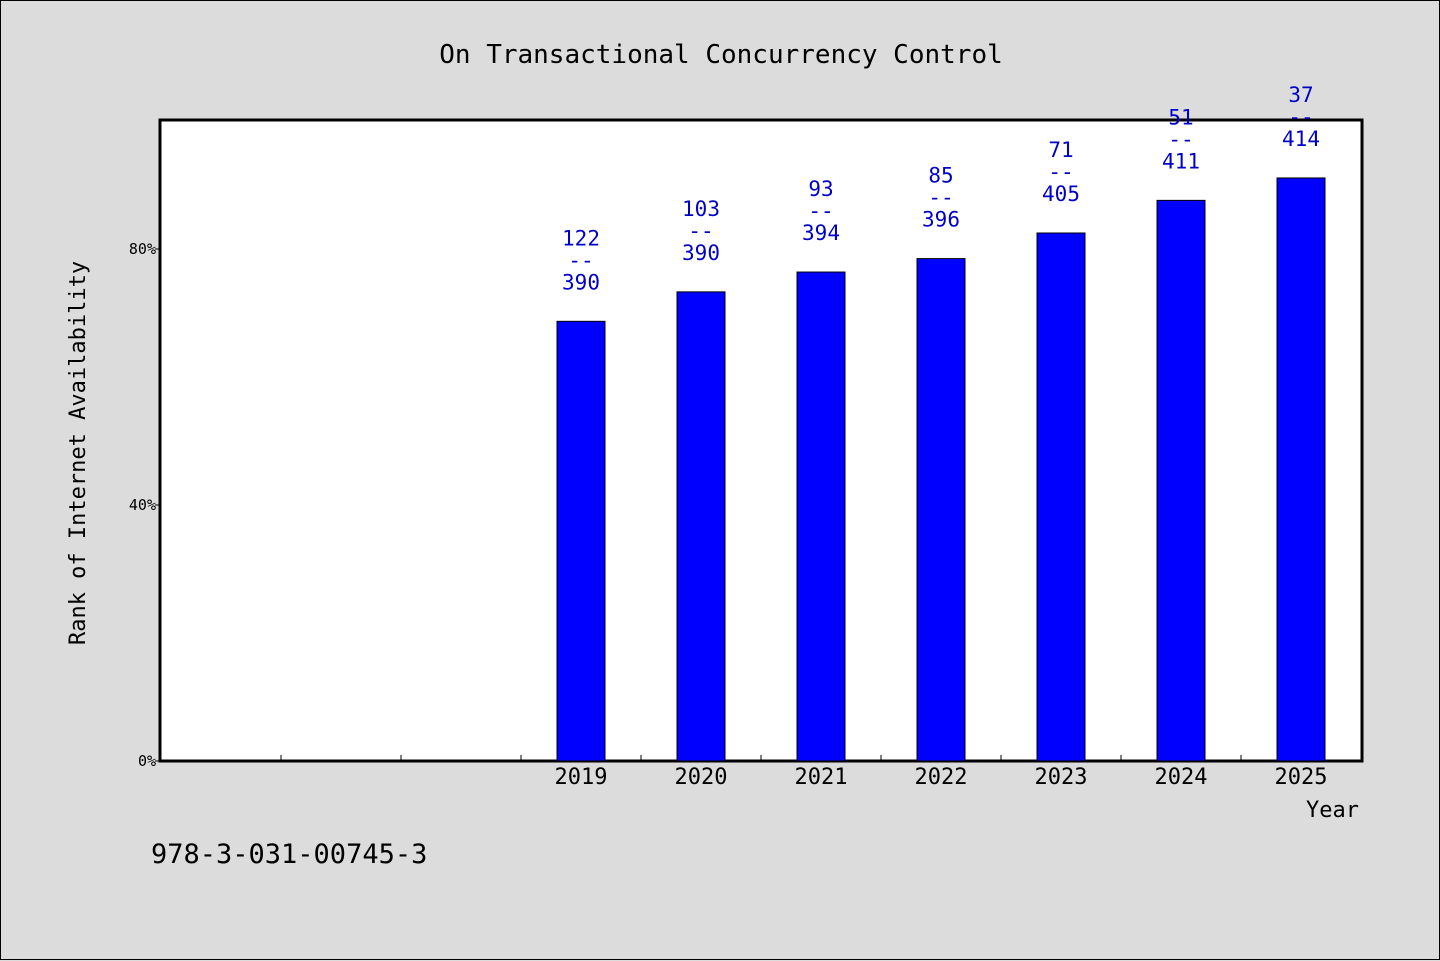  I want to click on data-label-bottom: 394, so click(821, 233).